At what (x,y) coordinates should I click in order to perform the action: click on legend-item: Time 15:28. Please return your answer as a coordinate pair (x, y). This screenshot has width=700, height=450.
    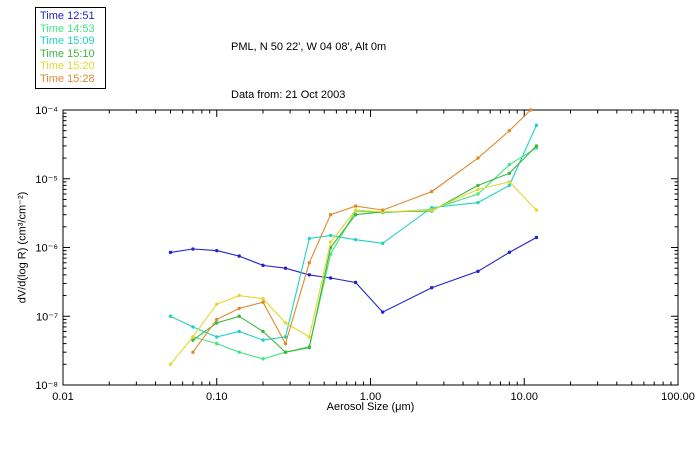
    Looking at the image, I should click on (67, 78).